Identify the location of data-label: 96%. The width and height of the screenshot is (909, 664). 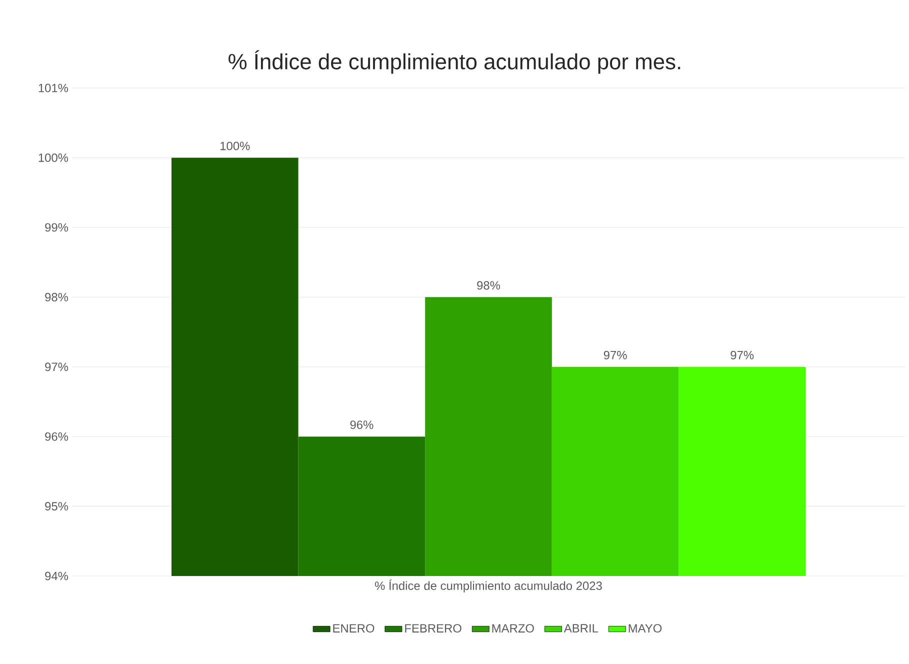
(362, 425).